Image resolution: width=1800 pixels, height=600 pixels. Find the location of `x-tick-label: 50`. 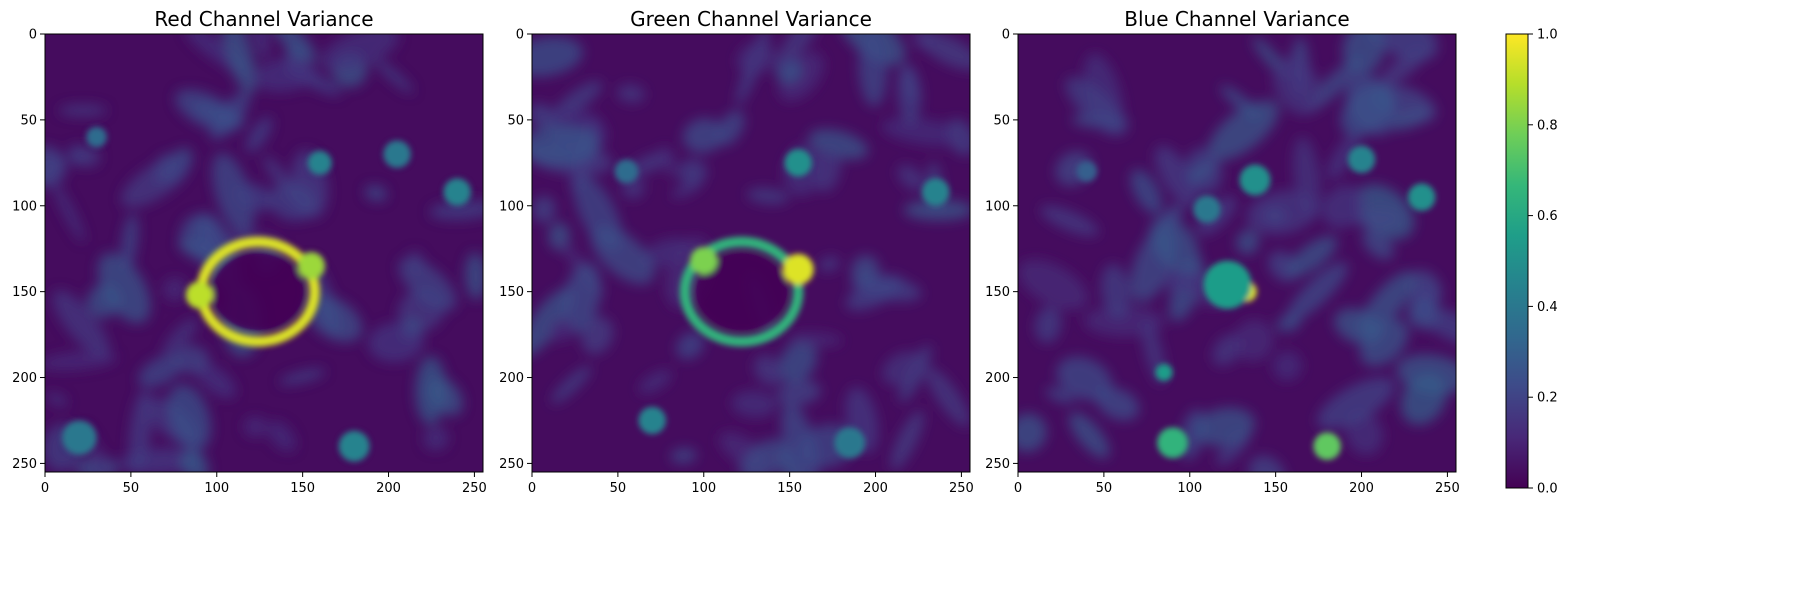

x-tick-label: 50 is located at coordinates (131, 488).